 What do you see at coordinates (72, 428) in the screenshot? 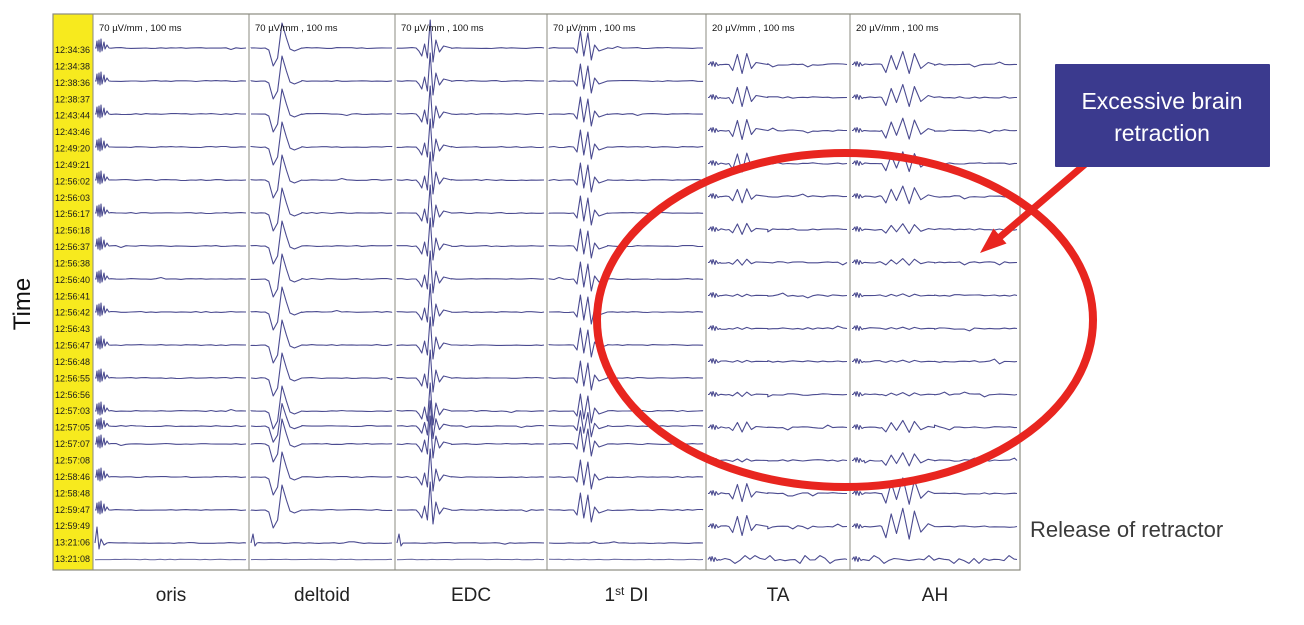
I see `timestamp-label: 12:57:05` at bounding box center [72, 428].